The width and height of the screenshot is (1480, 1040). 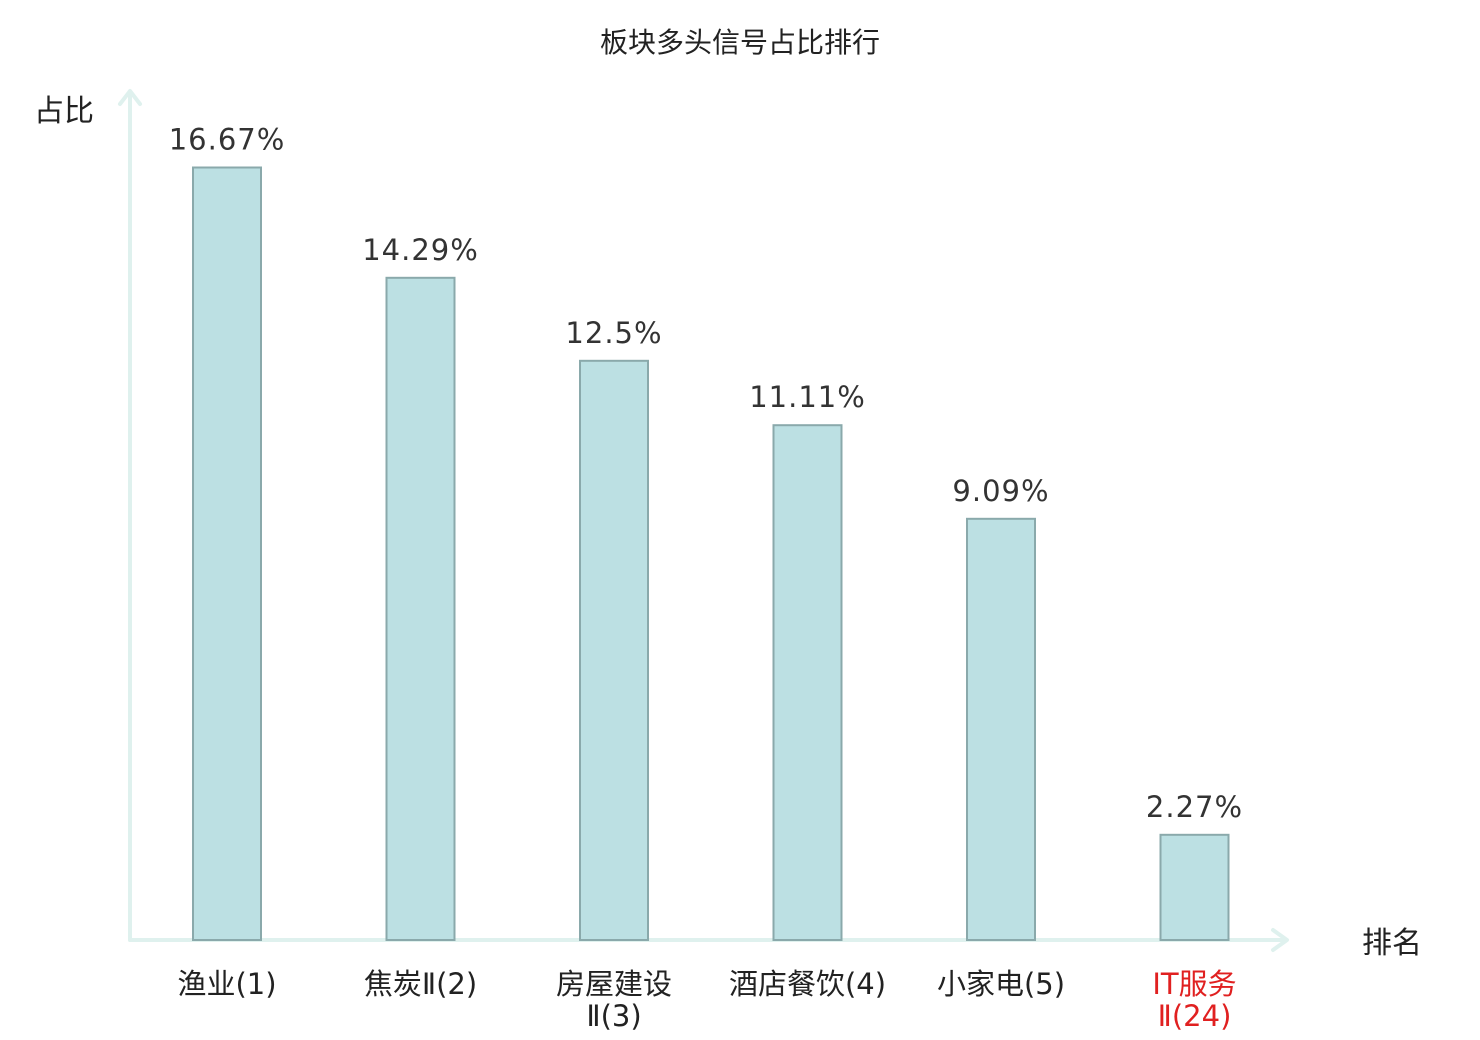 I want to click on data-label: 9.09%, so click(x=1000, y=491).